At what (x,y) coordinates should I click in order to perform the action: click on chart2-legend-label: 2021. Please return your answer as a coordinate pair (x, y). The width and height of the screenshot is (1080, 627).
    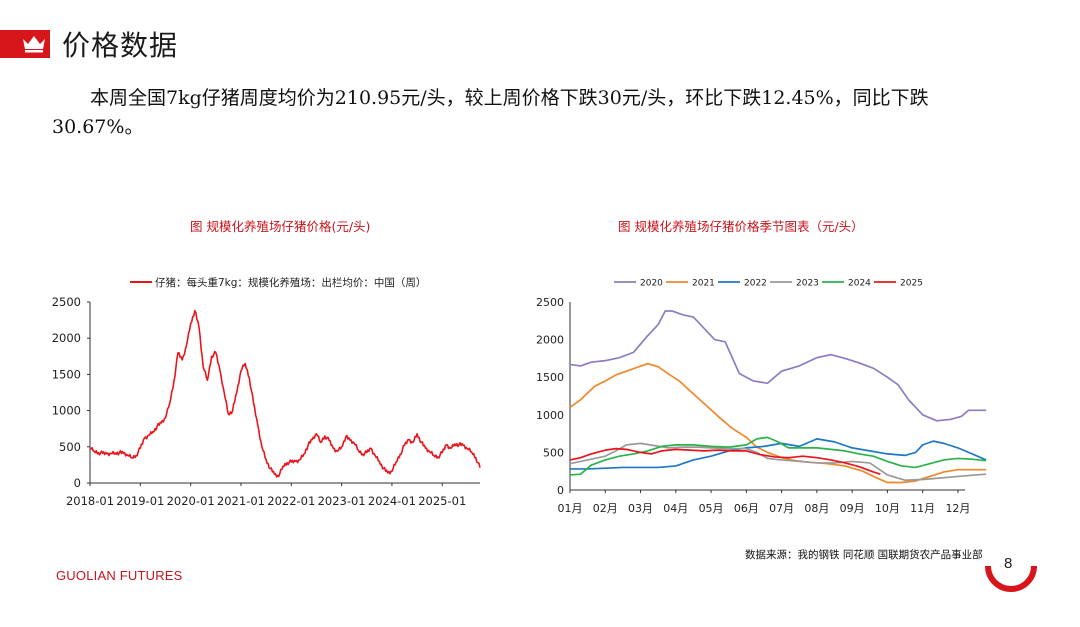
    Looking at the image, I should click on (703, 284).